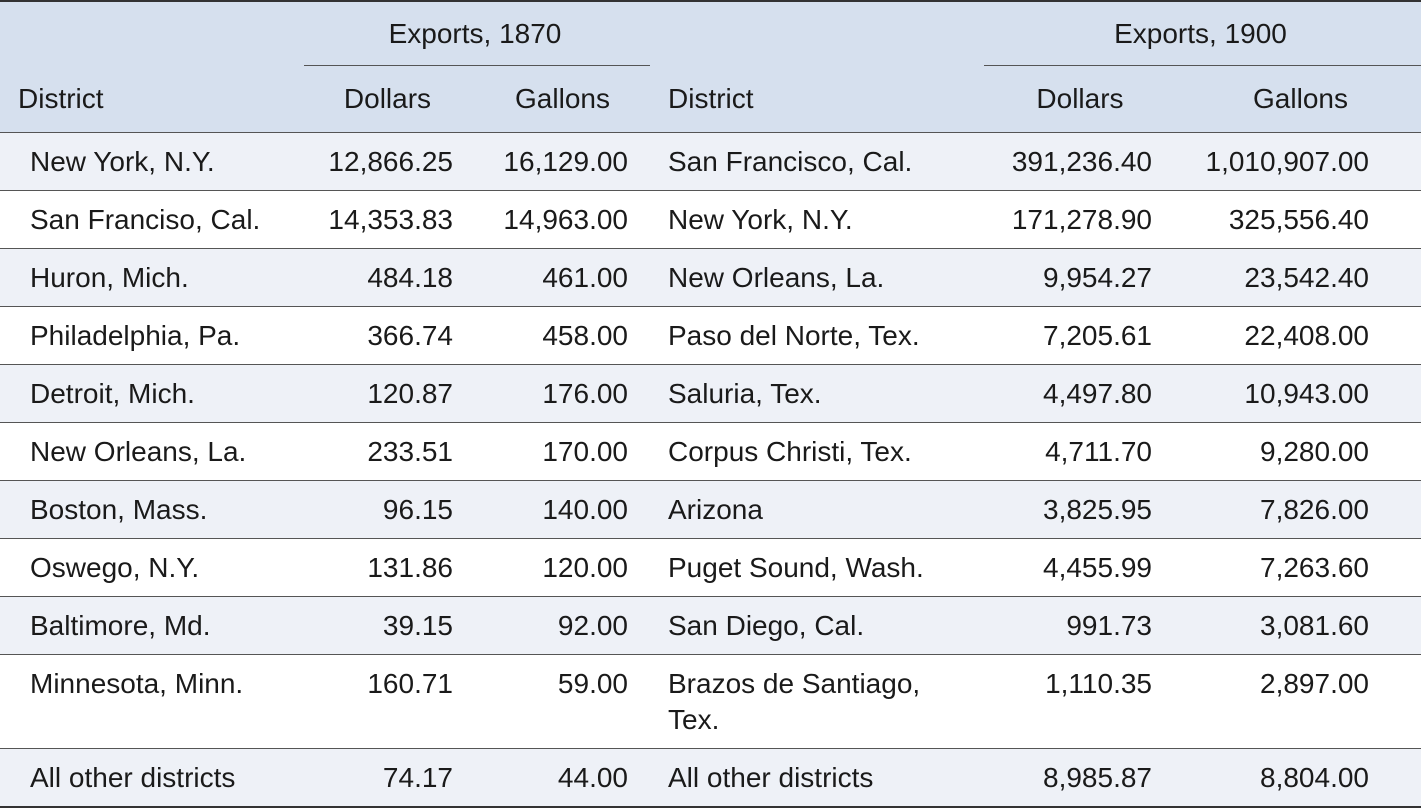  What do you see at coordinates (1300, 393) in the screenshot?
I see `cell-gallons-1900: 10,943.00` at bounding box center [1300, 393].